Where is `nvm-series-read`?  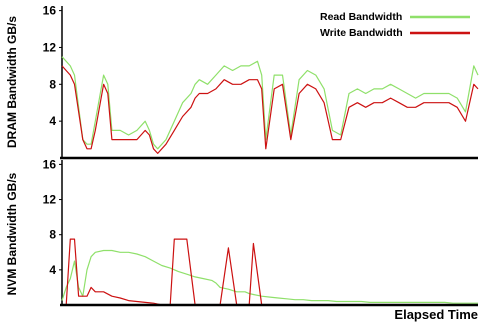 nvm-series-read is located at coordinates (269, 276).